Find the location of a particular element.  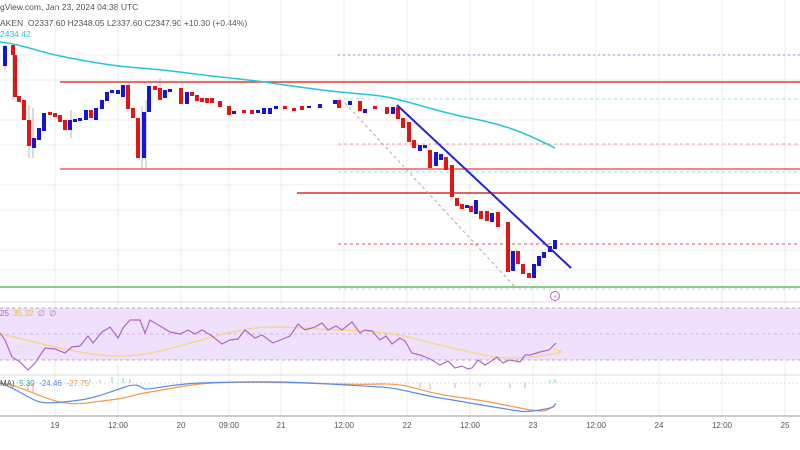

channel-line is located at coordinates (430, 195).